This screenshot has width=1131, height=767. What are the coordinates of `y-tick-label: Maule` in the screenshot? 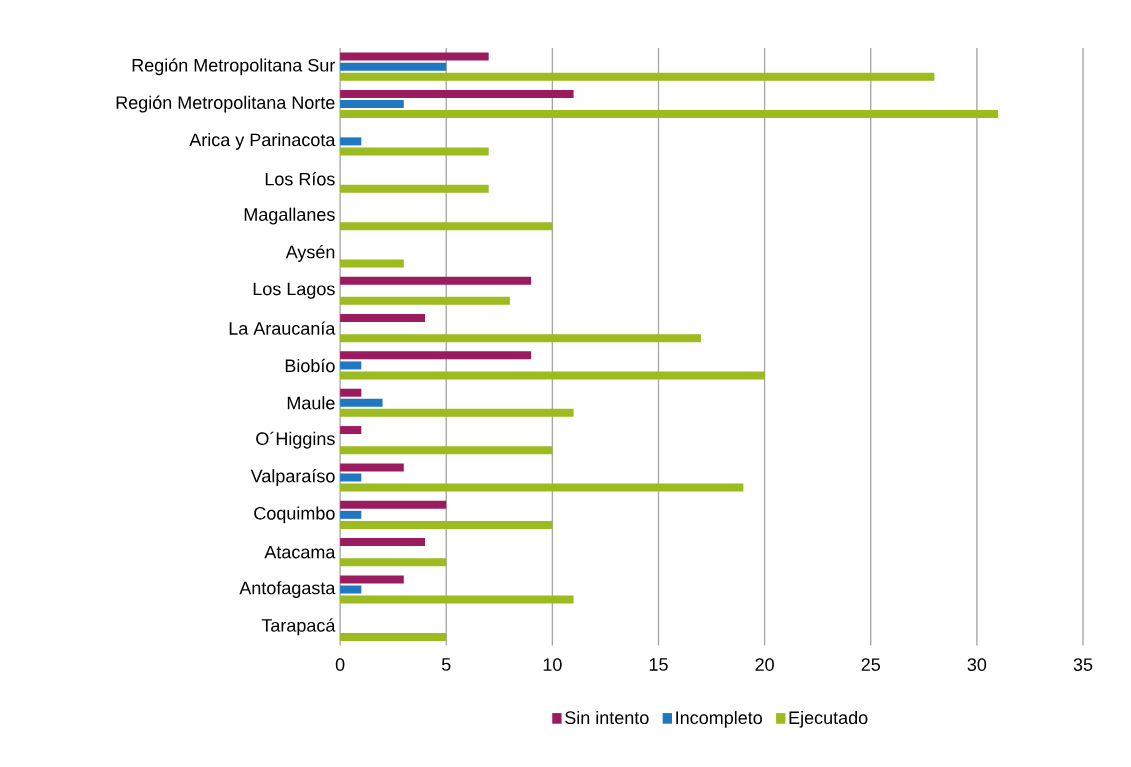 It's located at (311, 403).